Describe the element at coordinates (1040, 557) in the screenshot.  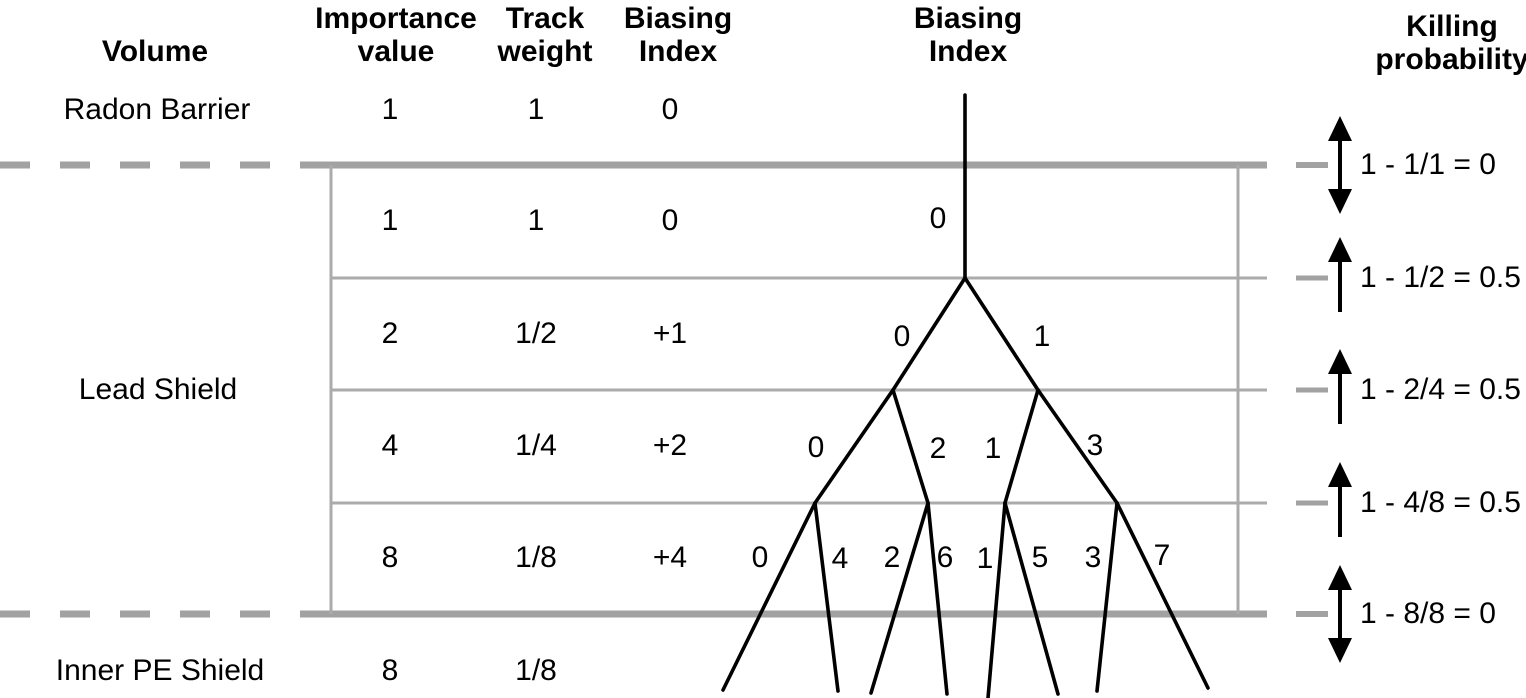
I see `tree-branch-label: 5` at that location.